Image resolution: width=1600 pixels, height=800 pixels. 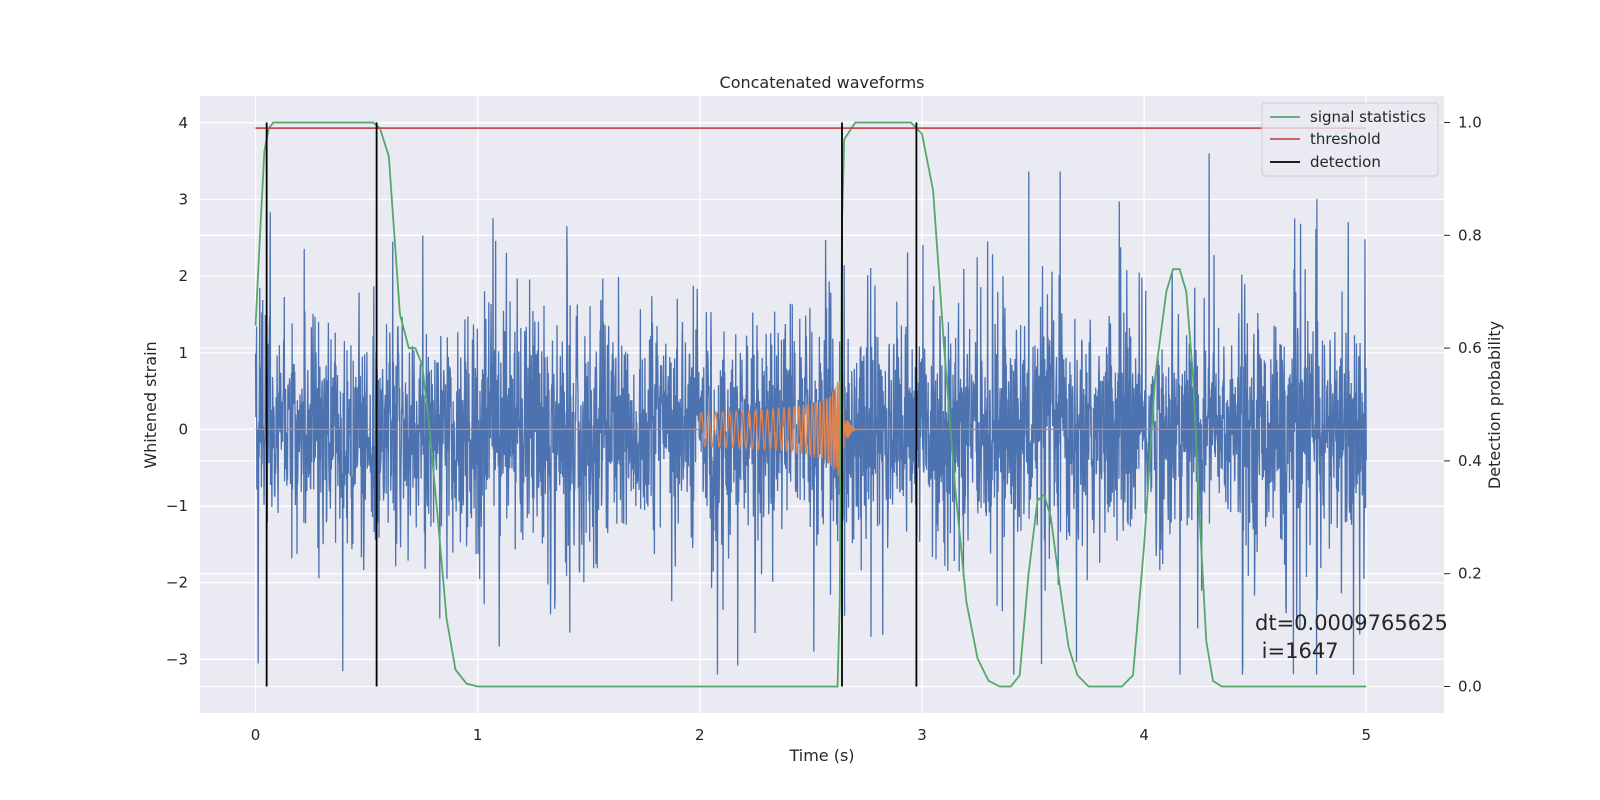 I want to click on x-tick-label: 1, so click(x=478, y=735).